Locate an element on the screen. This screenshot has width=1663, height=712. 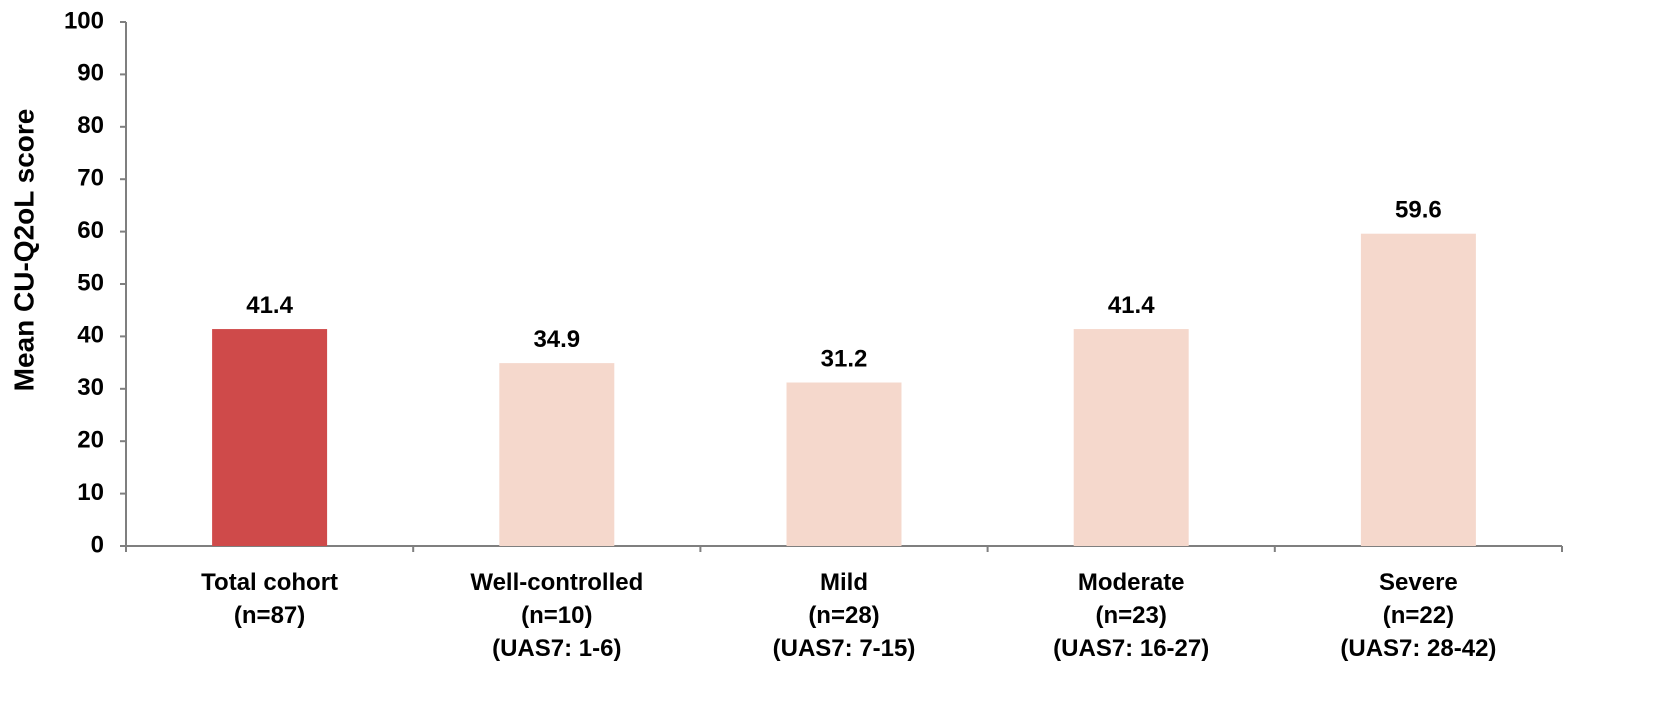
y-tick-label: 50 is located at coordinates (90, 282).